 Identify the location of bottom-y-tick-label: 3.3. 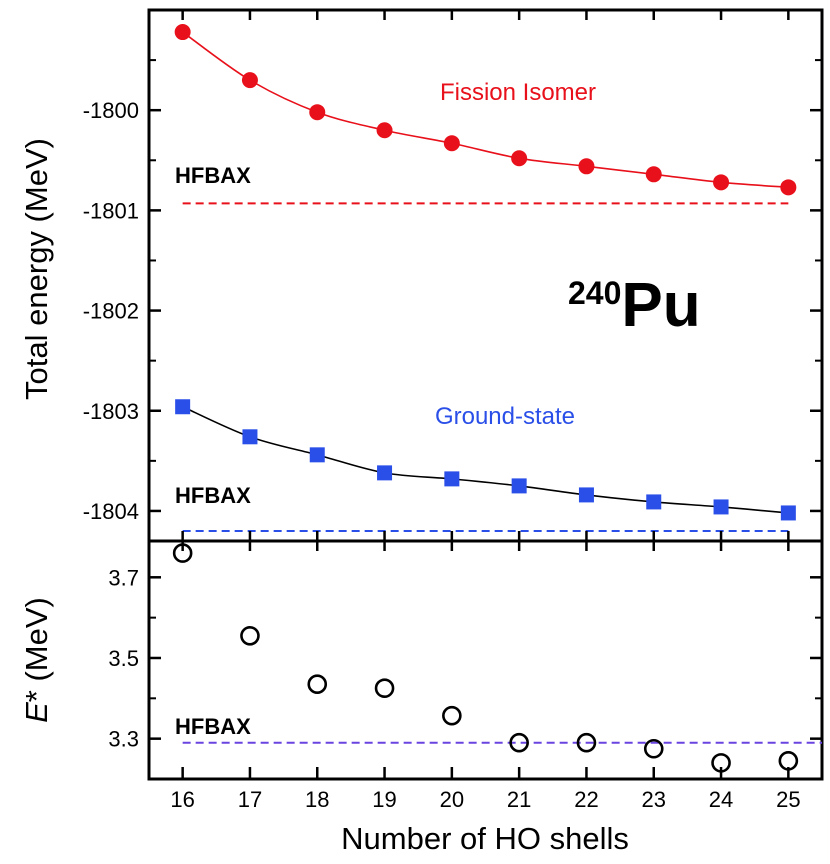
(123, 739).